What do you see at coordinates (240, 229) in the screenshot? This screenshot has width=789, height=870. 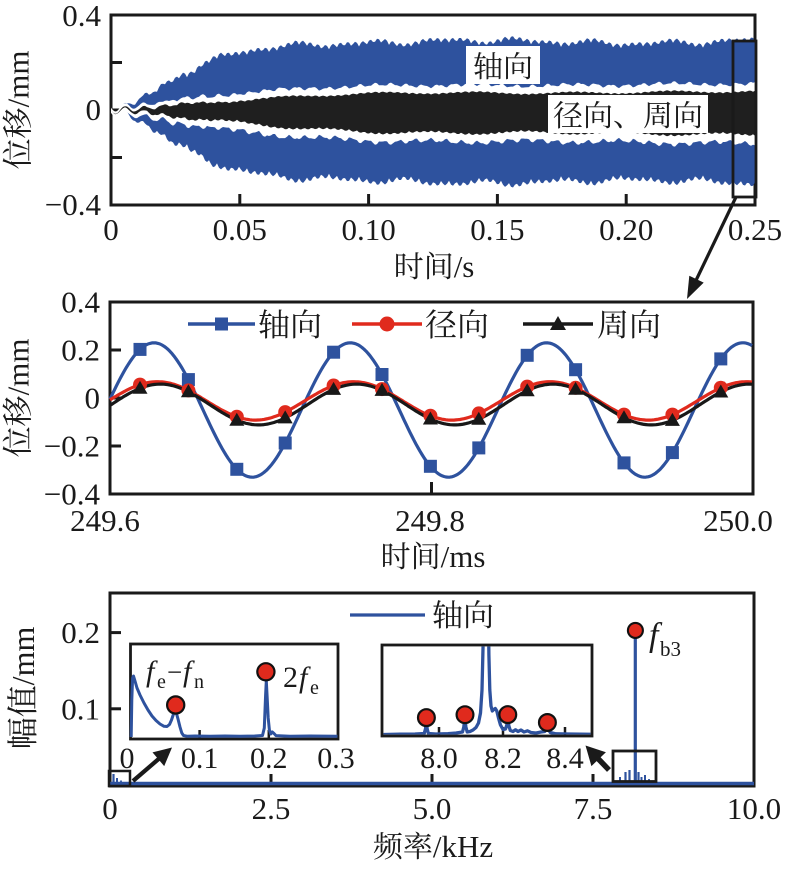 I see `svg-text: 0.05` at bounding box center [240, 229].